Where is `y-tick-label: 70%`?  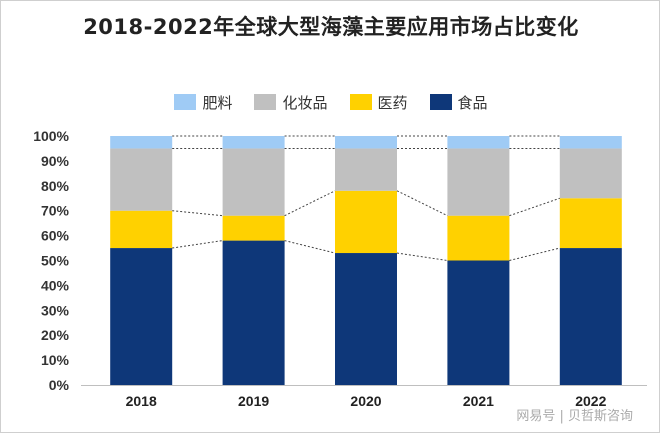
y-tick-label: 70% is located at coordinates (55, 211).